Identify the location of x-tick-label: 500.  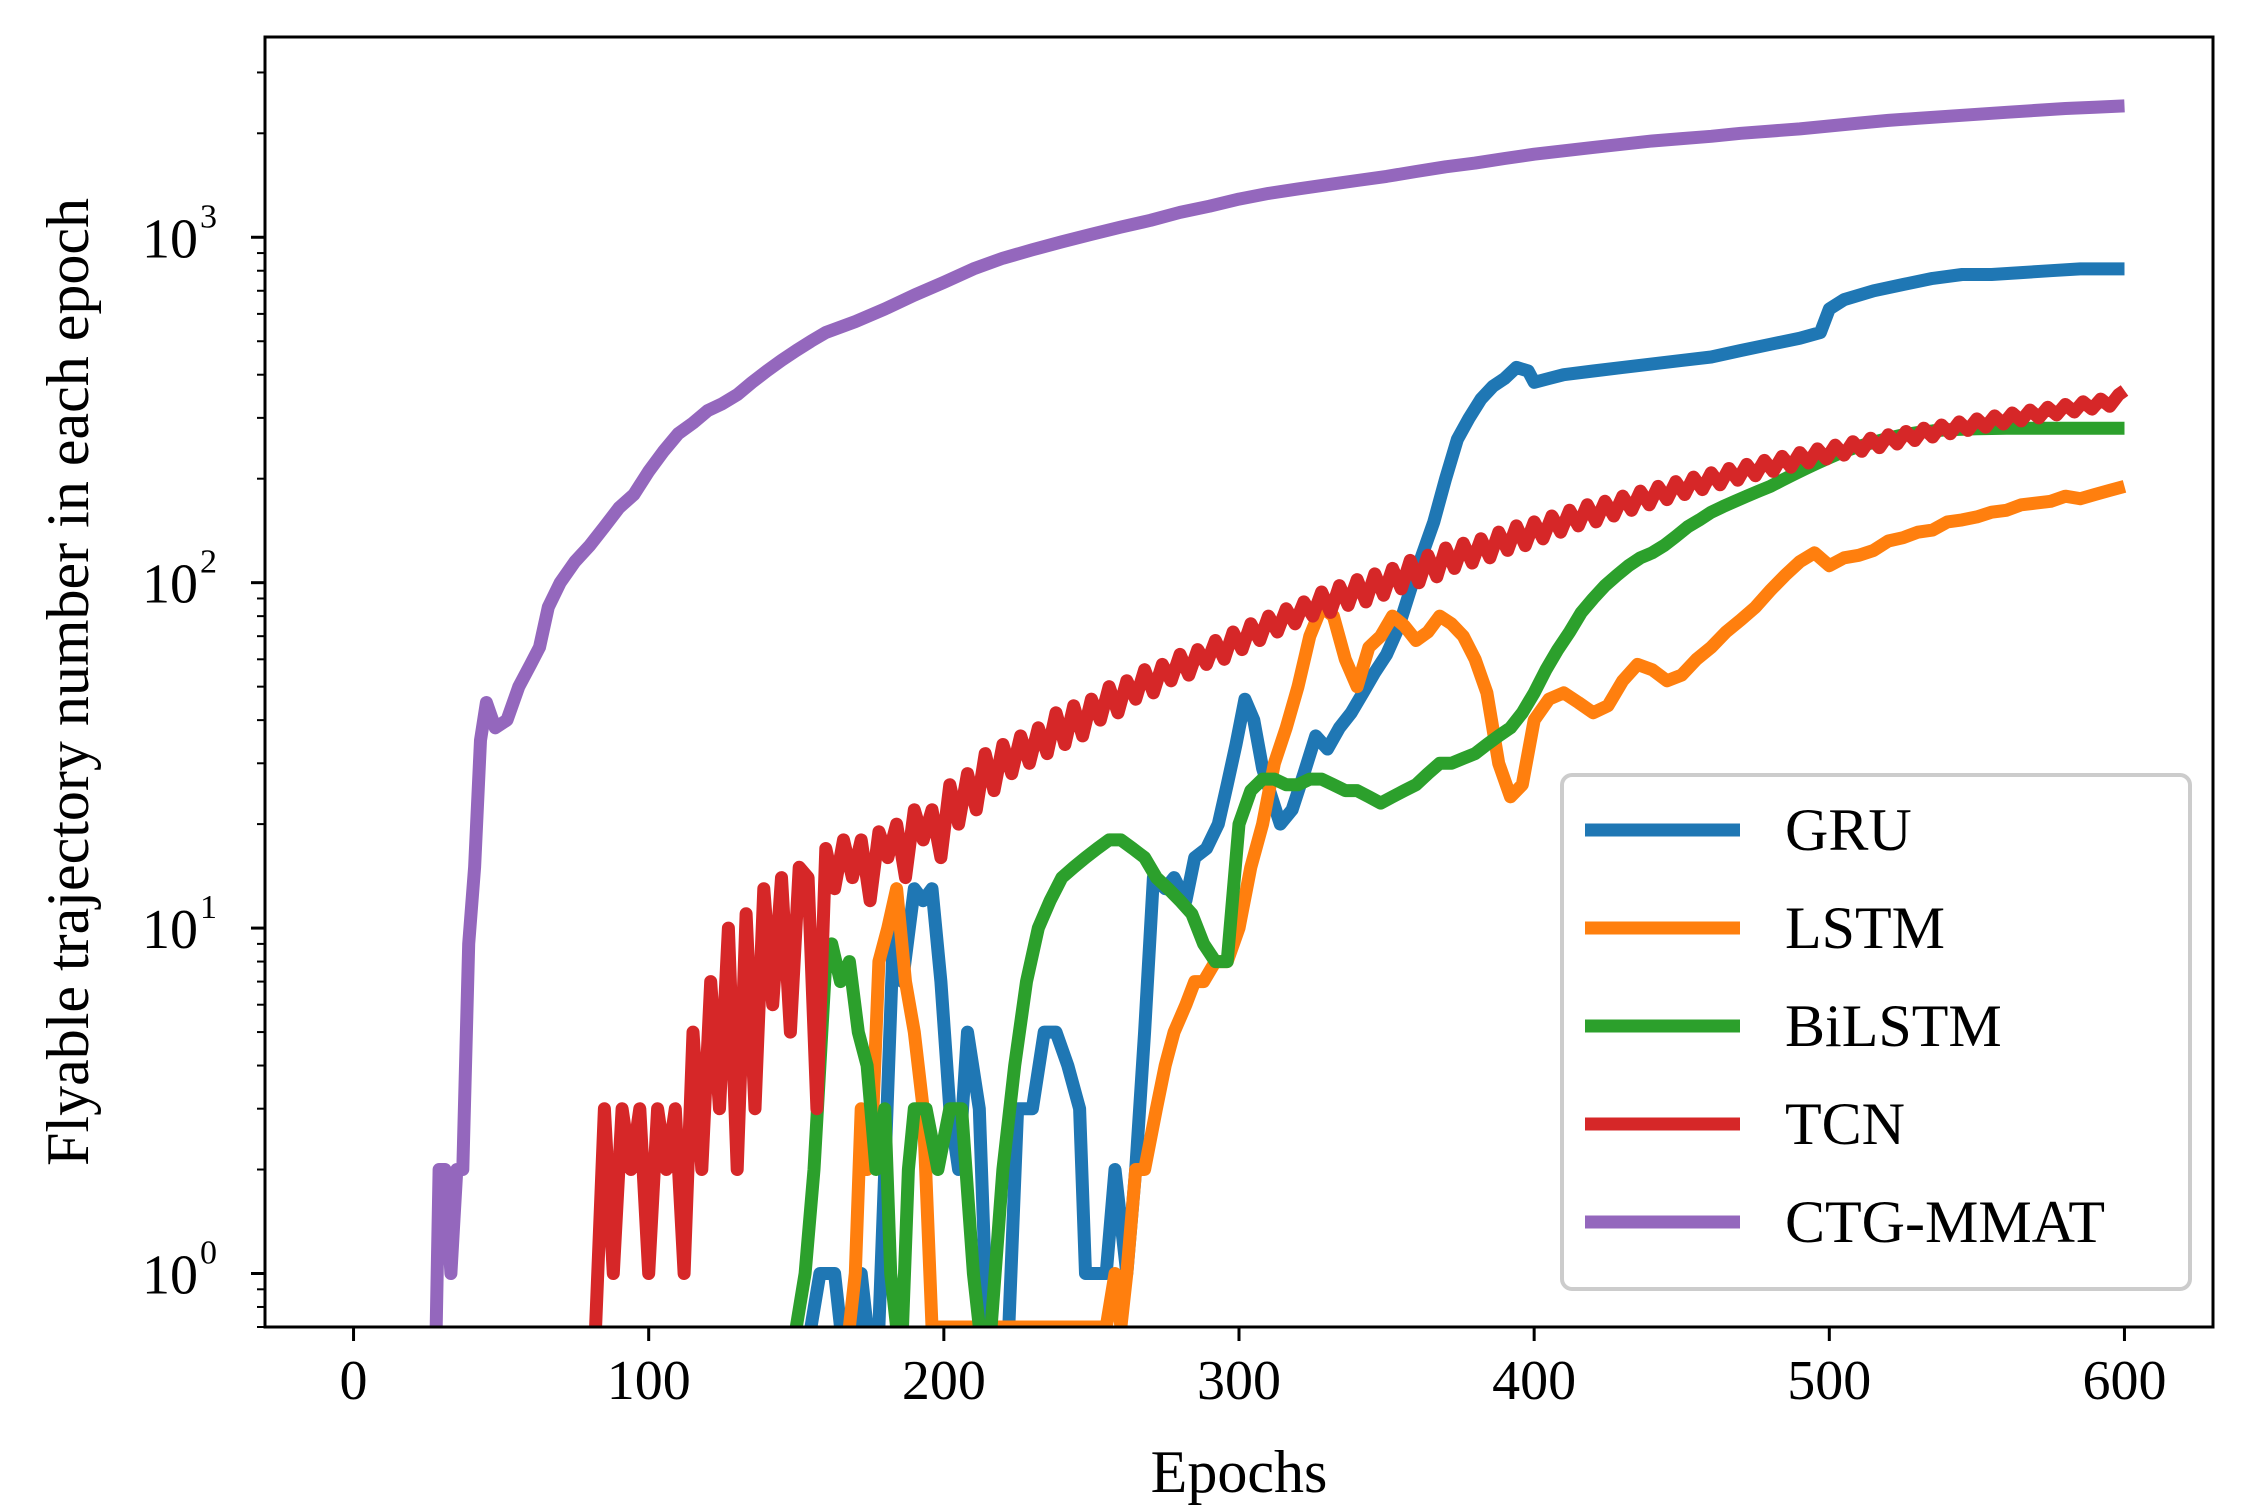
(1829, 1381).